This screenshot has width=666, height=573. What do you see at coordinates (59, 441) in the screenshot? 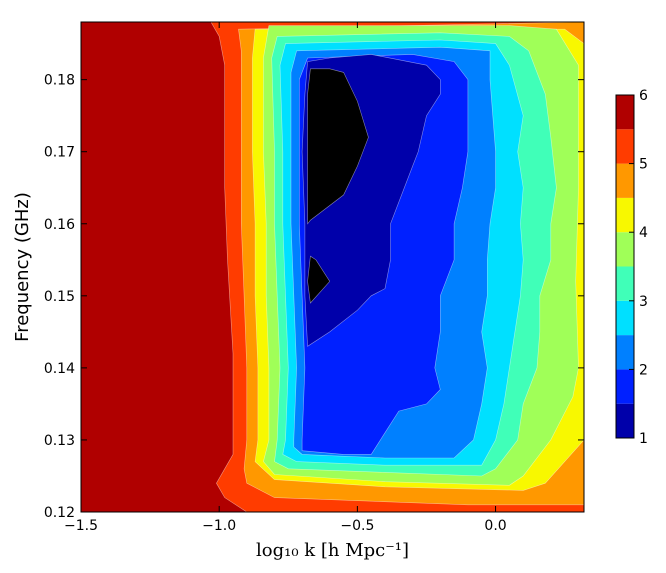
I see `y-tick-label: 0.13` at bounding box center [59, 441].